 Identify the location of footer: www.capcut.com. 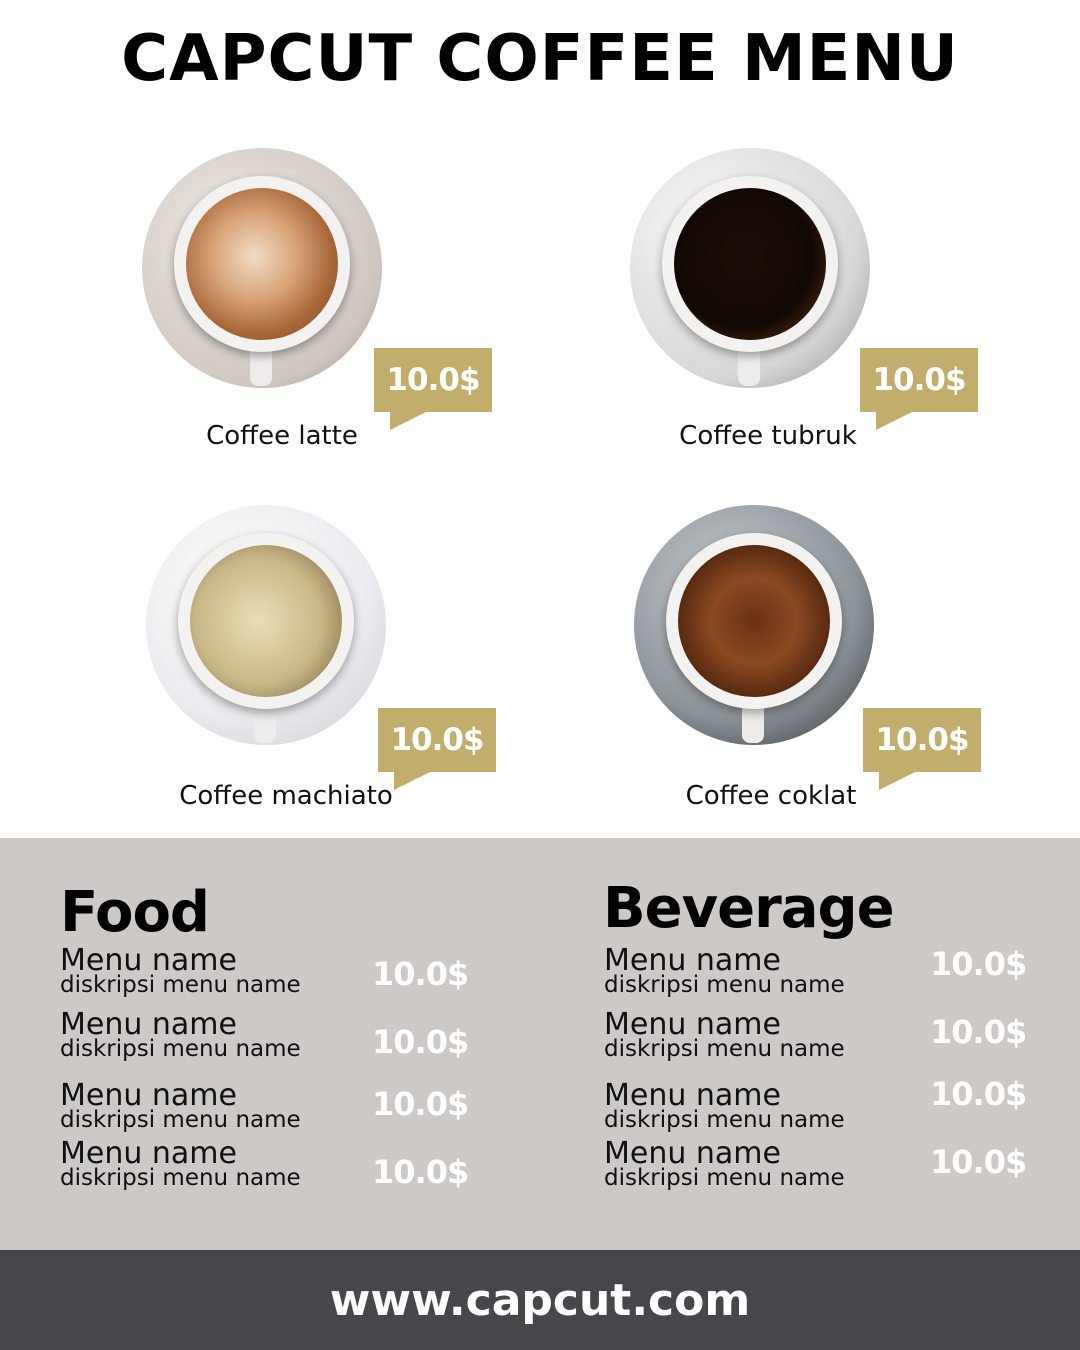
(540, 1300).